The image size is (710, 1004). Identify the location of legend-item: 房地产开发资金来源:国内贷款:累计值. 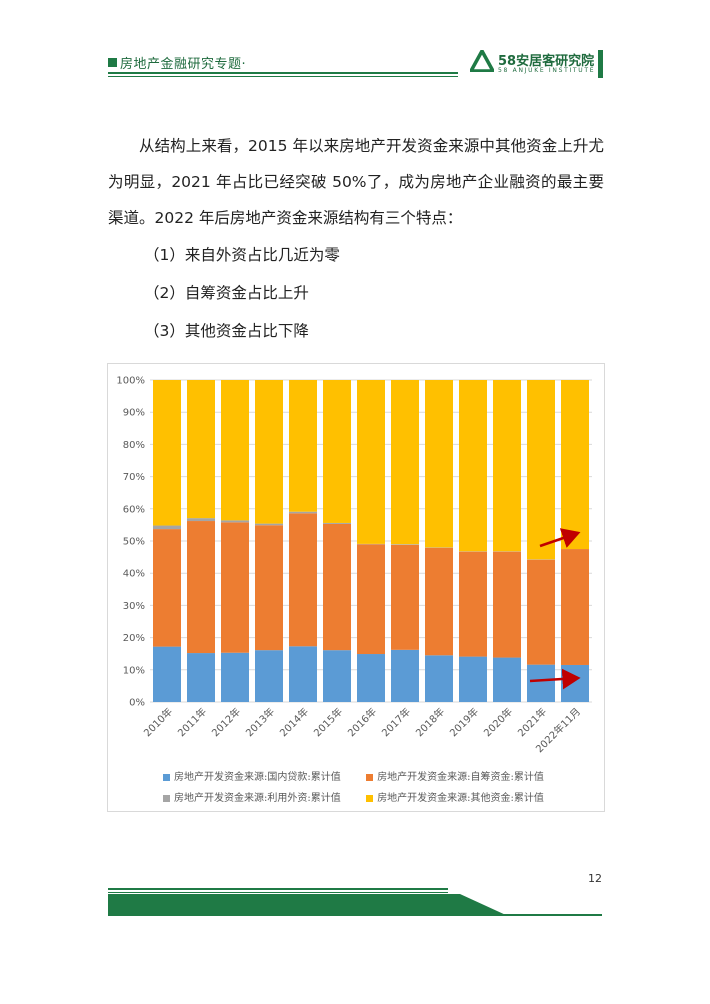
(263, 775).